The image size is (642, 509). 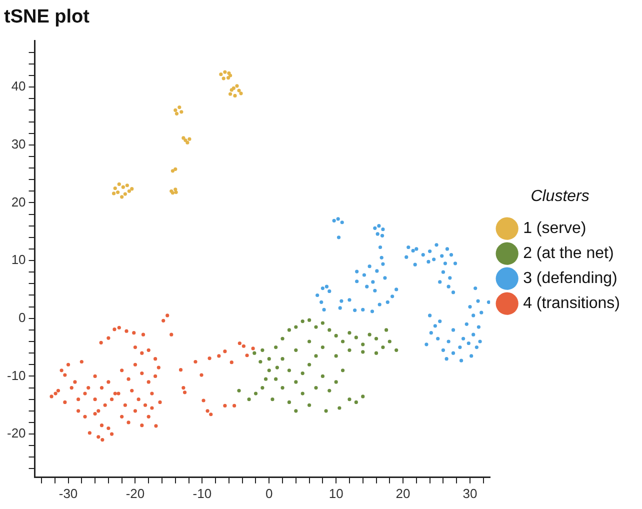 I want to click on y-tick-label: 10, so click(x=18, y=260).